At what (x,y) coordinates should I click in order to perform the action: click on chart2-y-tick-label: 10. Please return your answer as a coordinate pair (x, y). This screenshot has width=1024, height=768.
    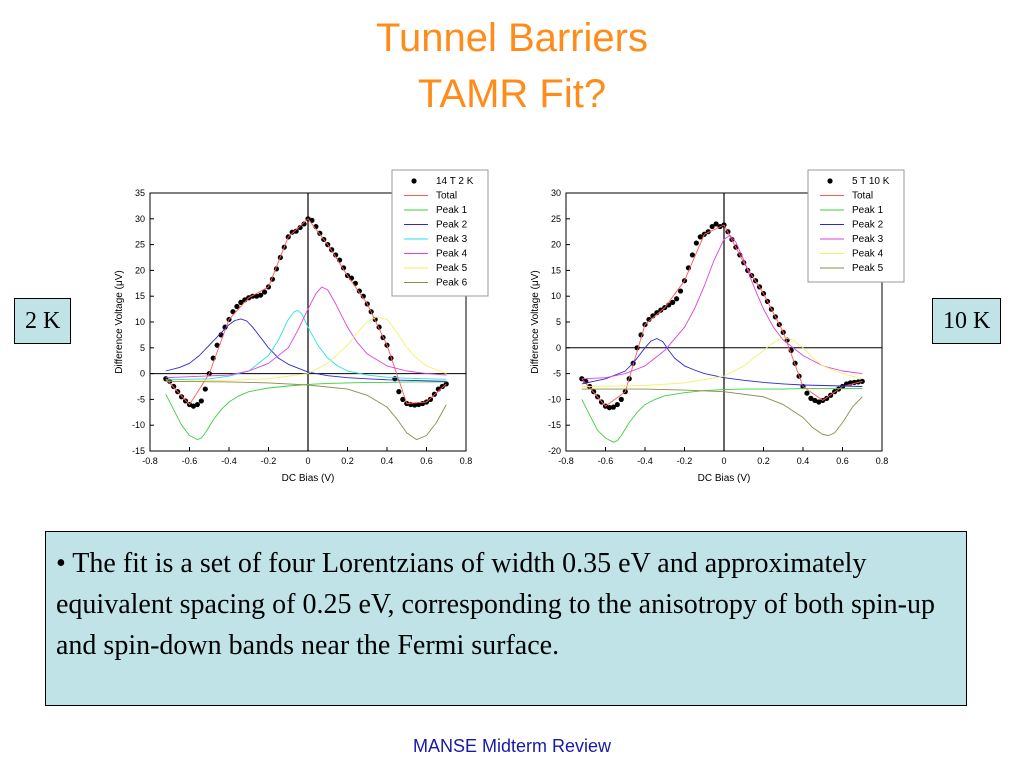
    Looking at the image, I should click on (556, 296).